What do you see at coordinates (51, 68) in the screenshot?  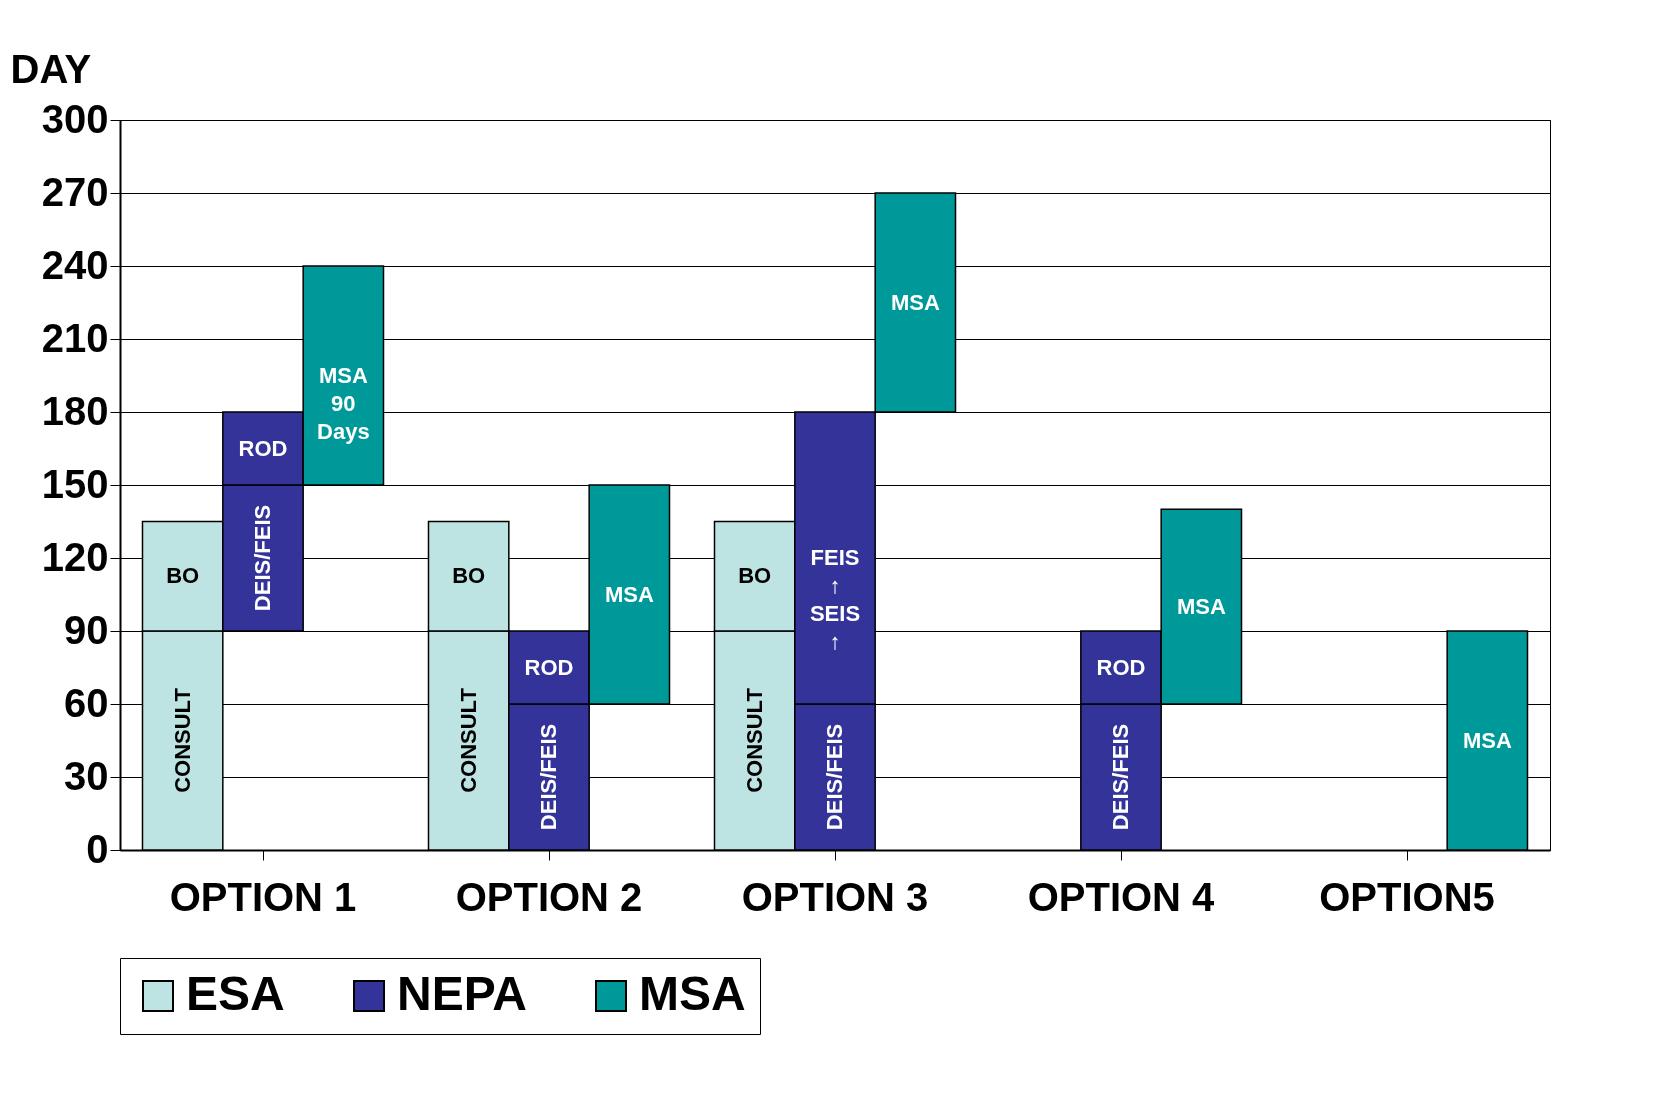 I see `y-axis-title: DAY` at bounding box center [51, 68].